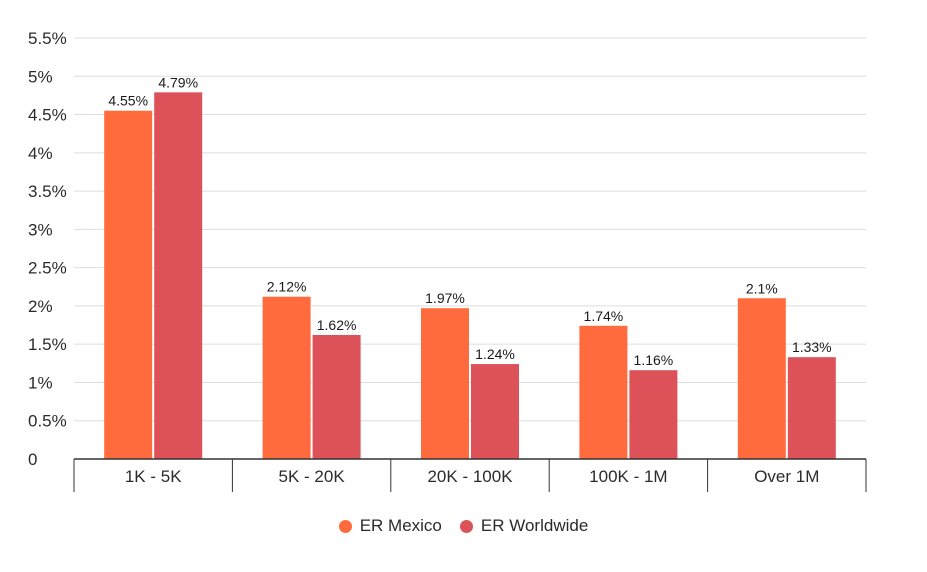 This screenshot has width=927, height=572. Describe the element at coordinates (40, 306) in the screenshot. I see `y-tick-label: 2%` at that location.